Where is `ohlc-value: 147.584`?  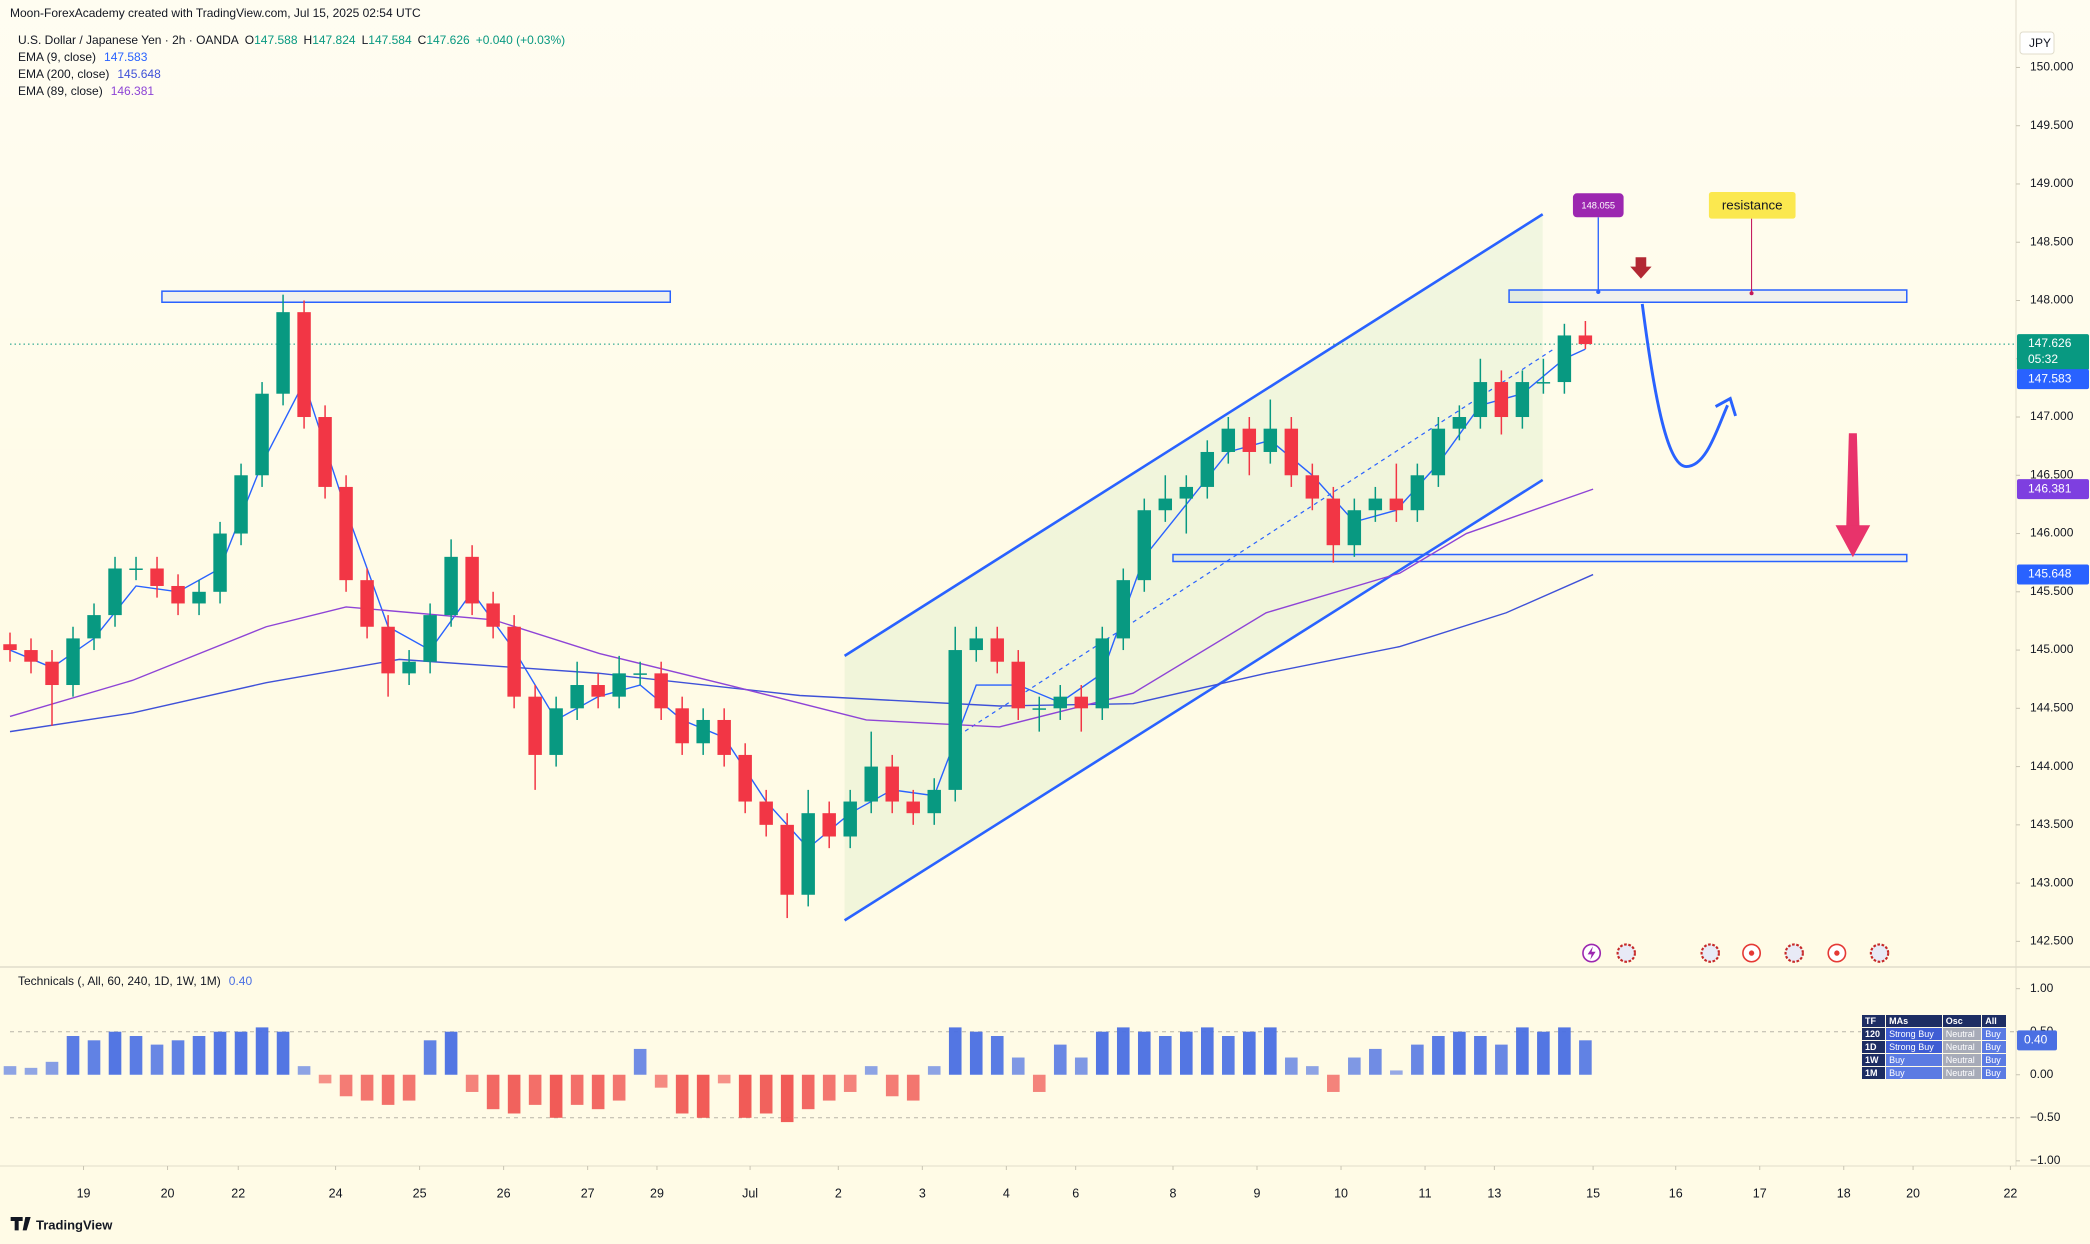 ohlc-value: 147.584 is located at coordinates (390, 40).